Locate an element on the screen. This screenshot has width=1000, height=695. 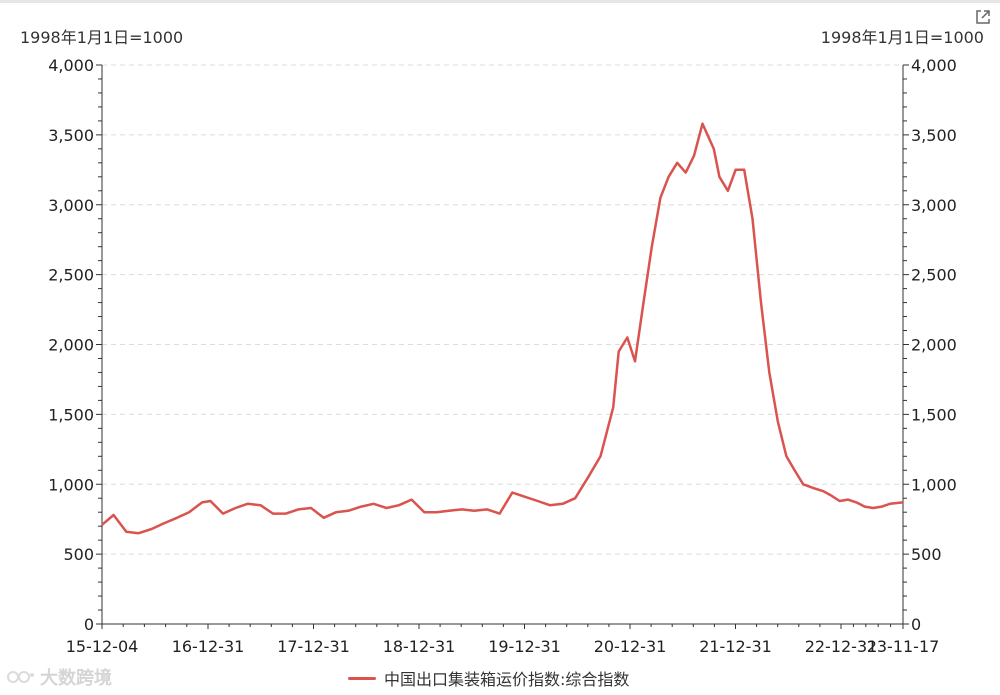
watermark: 大数跨境 is located at coordinates (59, 677).